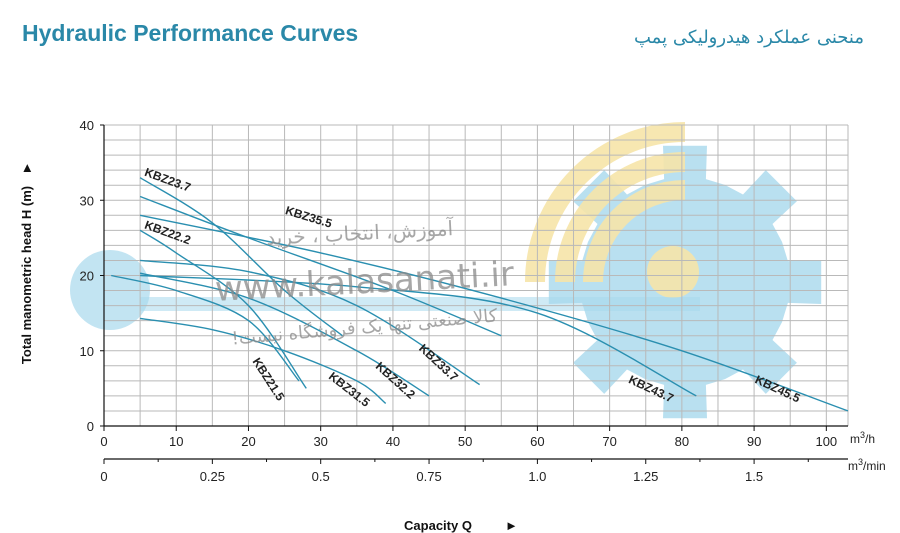 The width and height of the screenshot is (900, 533). Describe the element at coordinates (26, 275) in the screenshot. I see `y-axis-title: Total manometric head H (m)` at that location.